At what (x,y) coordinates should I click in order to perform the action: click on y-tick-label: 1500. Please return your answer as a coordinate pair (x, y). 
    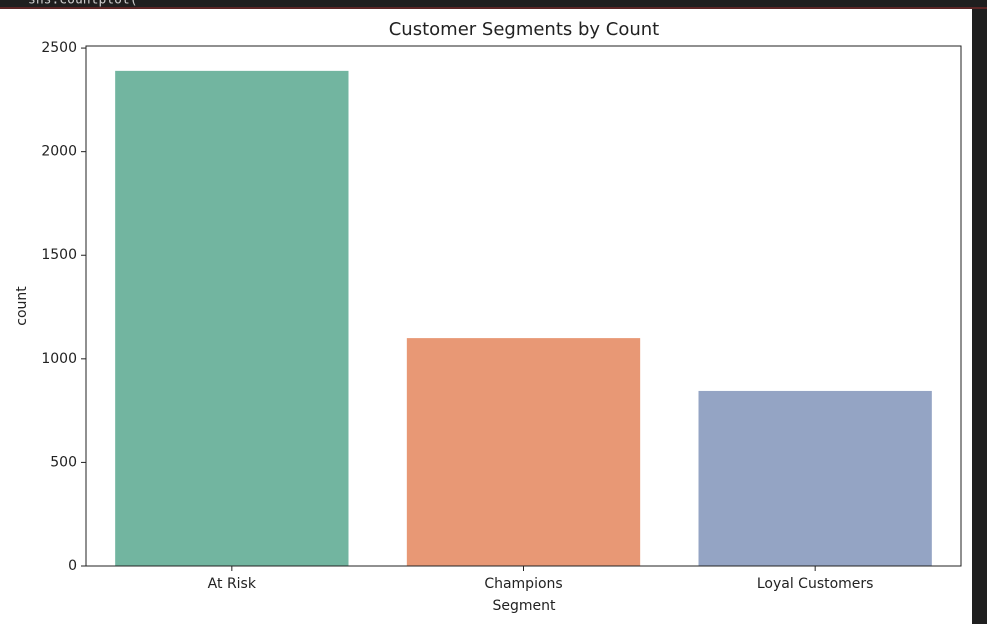
    Looking at the image, I should click on (59, 255).